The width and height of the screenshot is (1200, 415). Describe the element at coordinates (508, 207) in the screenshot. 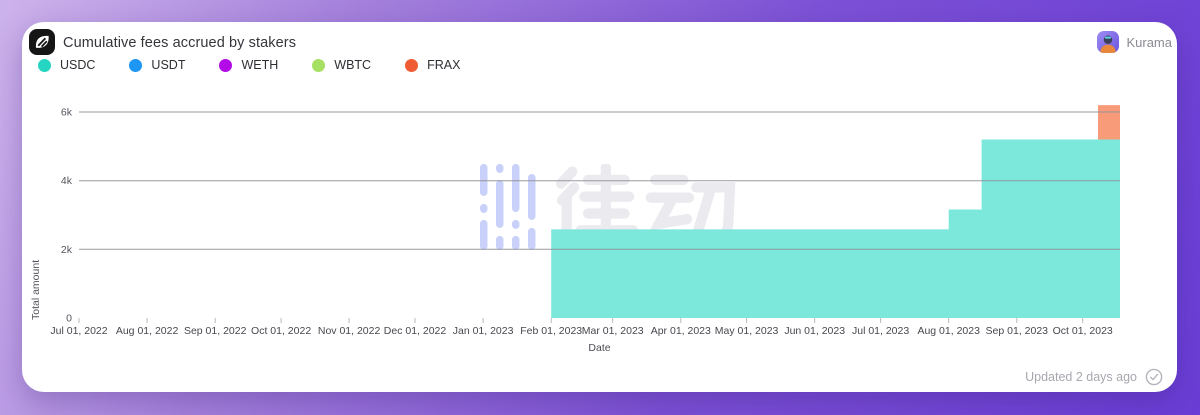

I see `blockbeats-dots-icon` at that location.